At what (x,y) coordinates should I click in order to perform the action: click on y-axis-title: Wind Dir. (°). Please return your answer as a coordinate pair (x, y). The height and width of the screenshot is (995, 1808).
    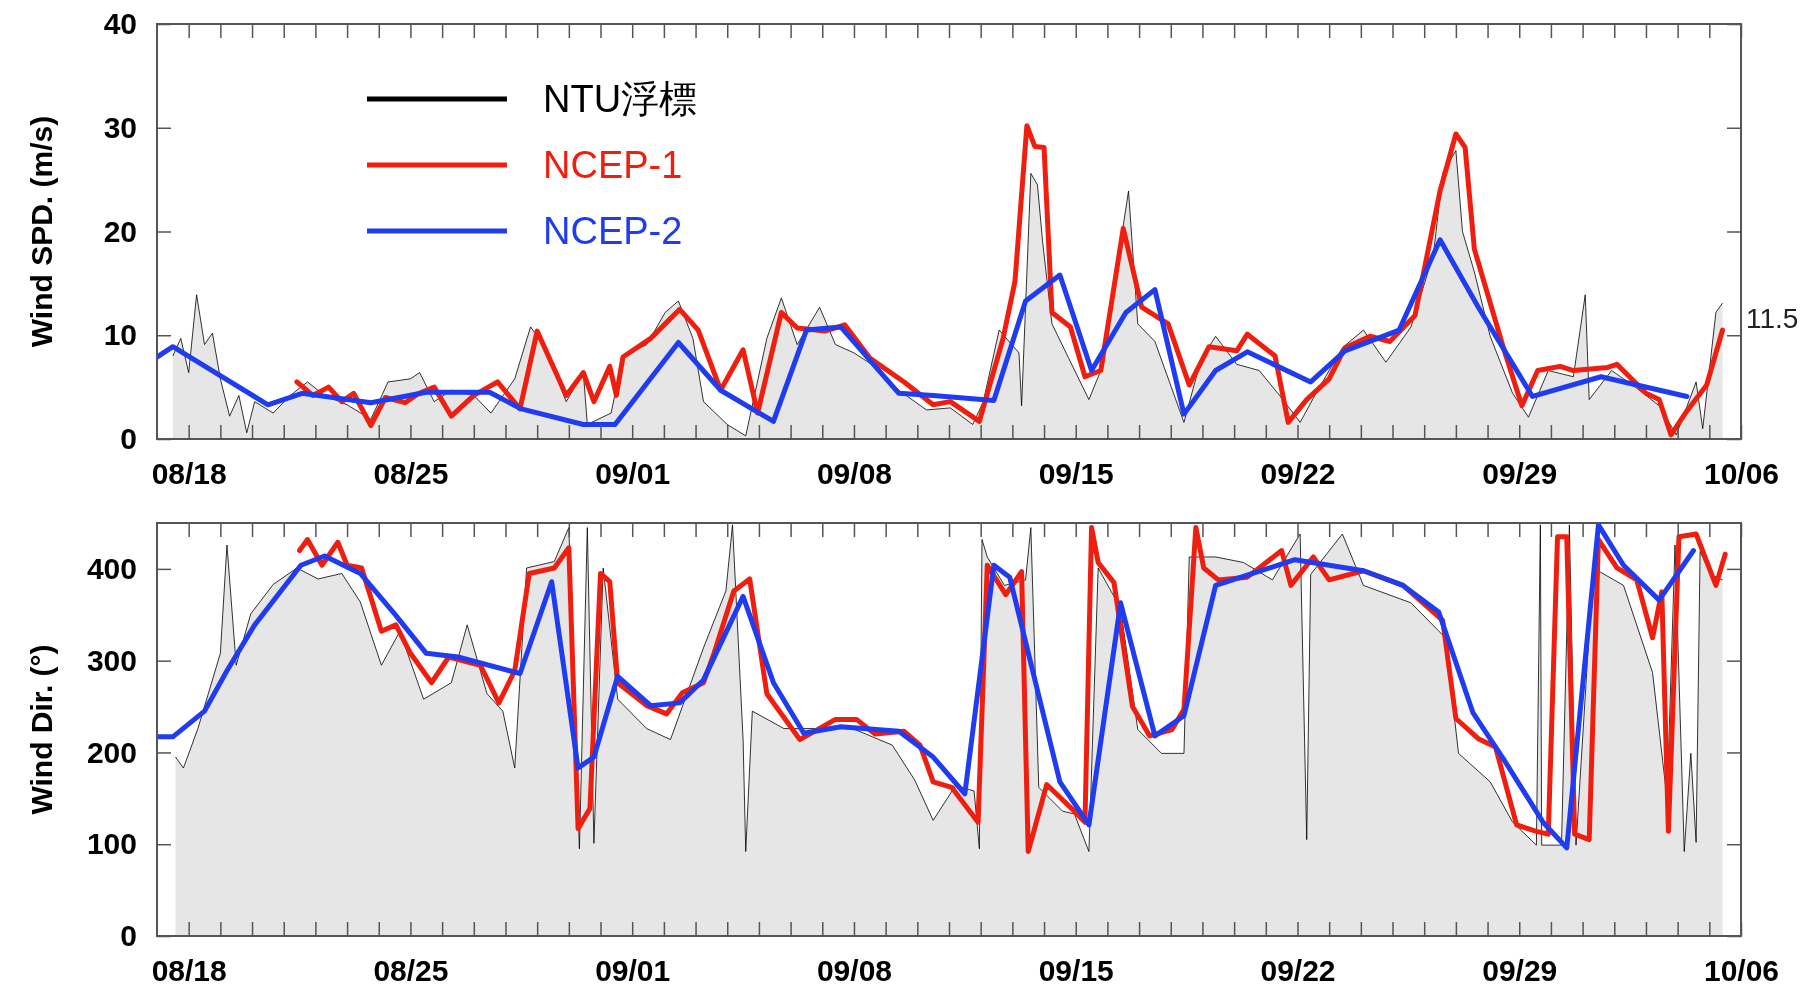
    Looking at the image, I should click on (41, 729).